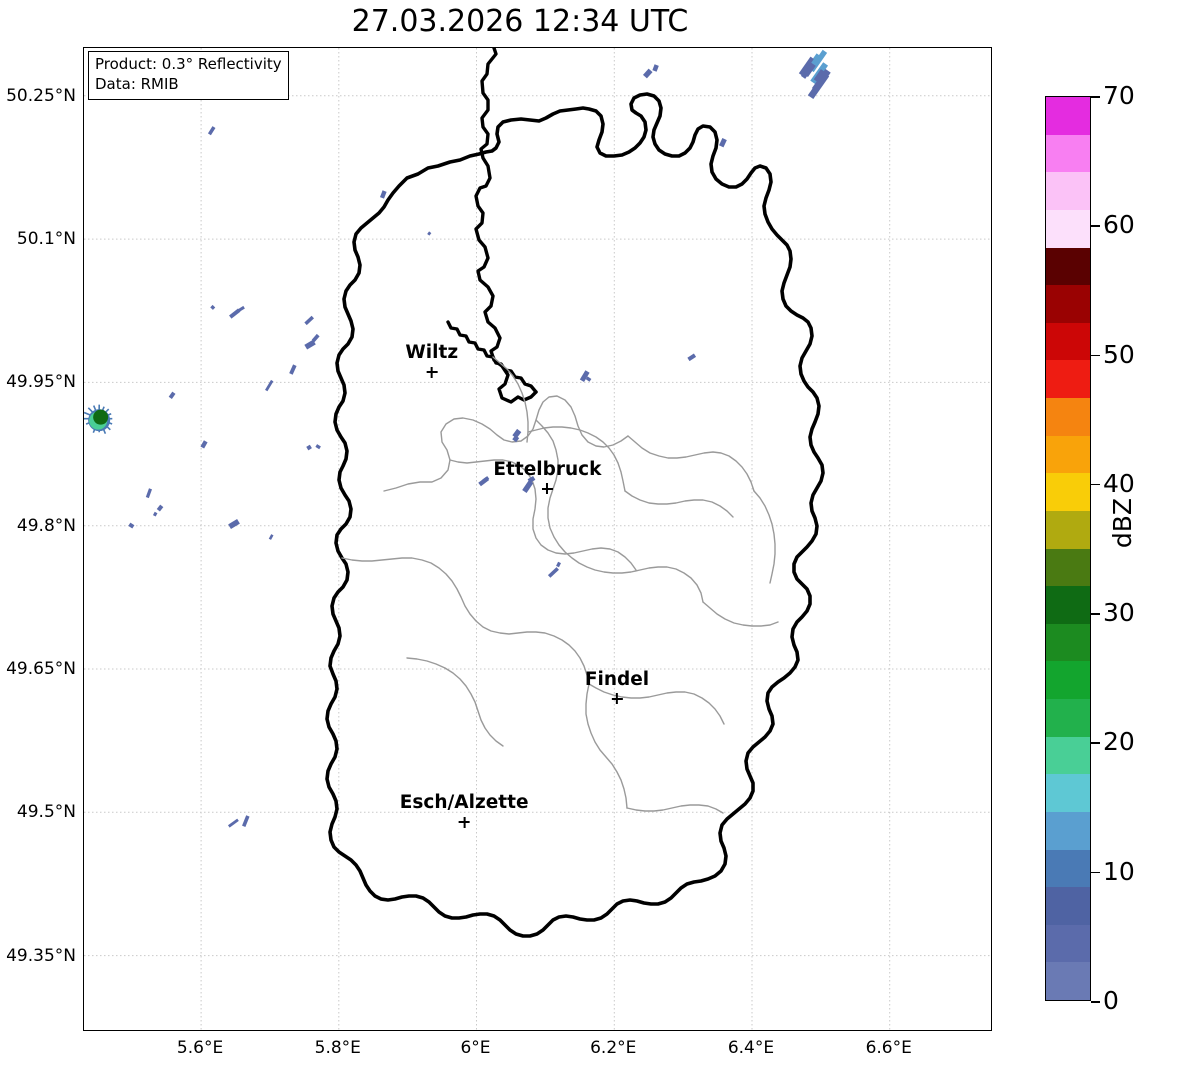 Image resolution: width=1184 pixels, height=1081 pixels. Describe the element at coordinates (188, 75) in the screenshot. I see `product-info-box: Product: 0.3° Reflectivity Data: RMIB` at that location.